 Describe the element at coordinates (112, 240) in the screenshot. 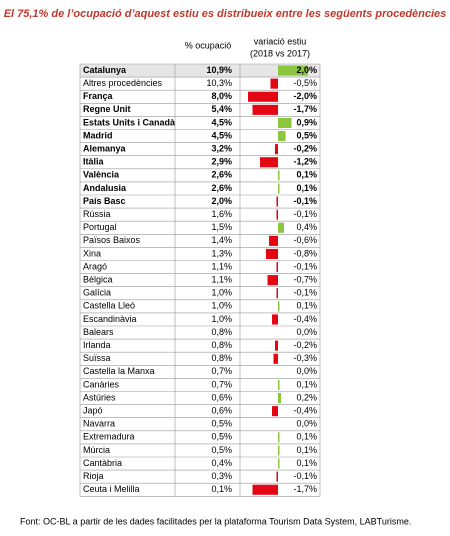

I see `row-name: Països Baixos` at that location.